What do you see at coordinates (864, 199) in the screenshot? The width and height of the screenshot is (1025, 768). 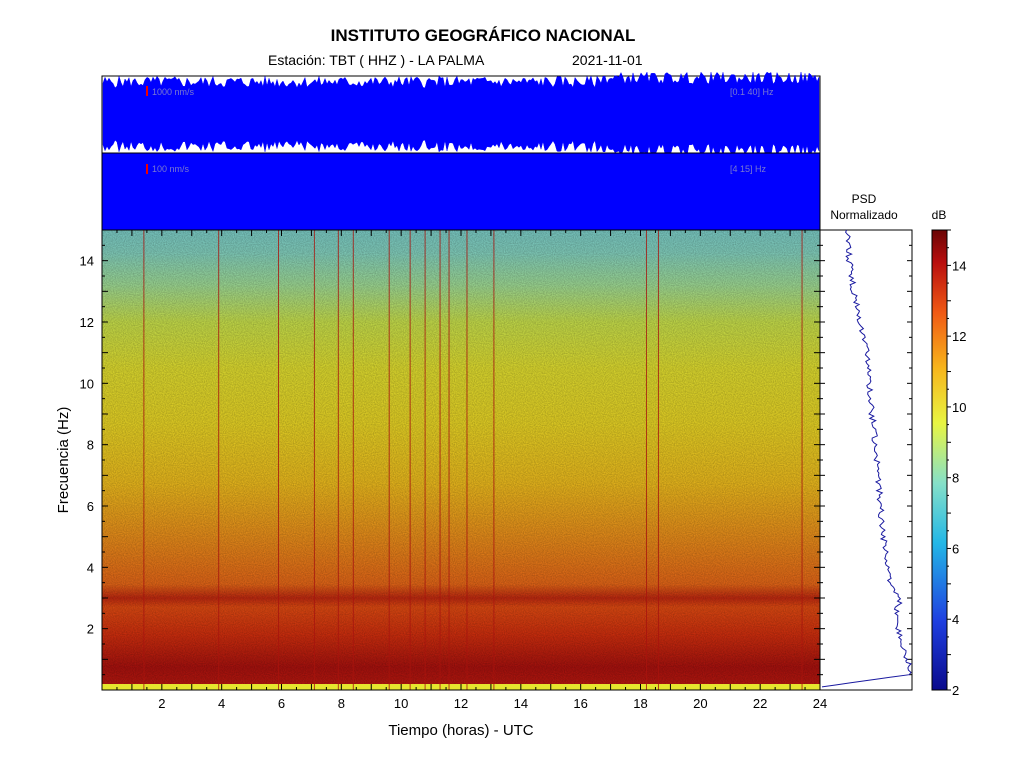 I see `psd-title: PSD` at bounding box center [864, 199].